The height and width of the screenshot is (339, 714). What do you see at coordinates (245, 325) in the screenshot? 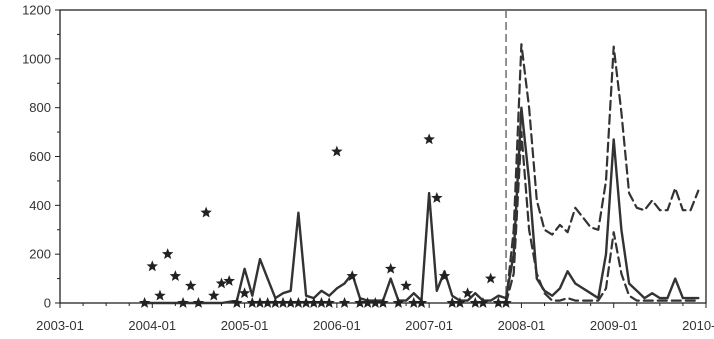
I see `x-tick-label: 2005-01` at bounding box center [245, 325].